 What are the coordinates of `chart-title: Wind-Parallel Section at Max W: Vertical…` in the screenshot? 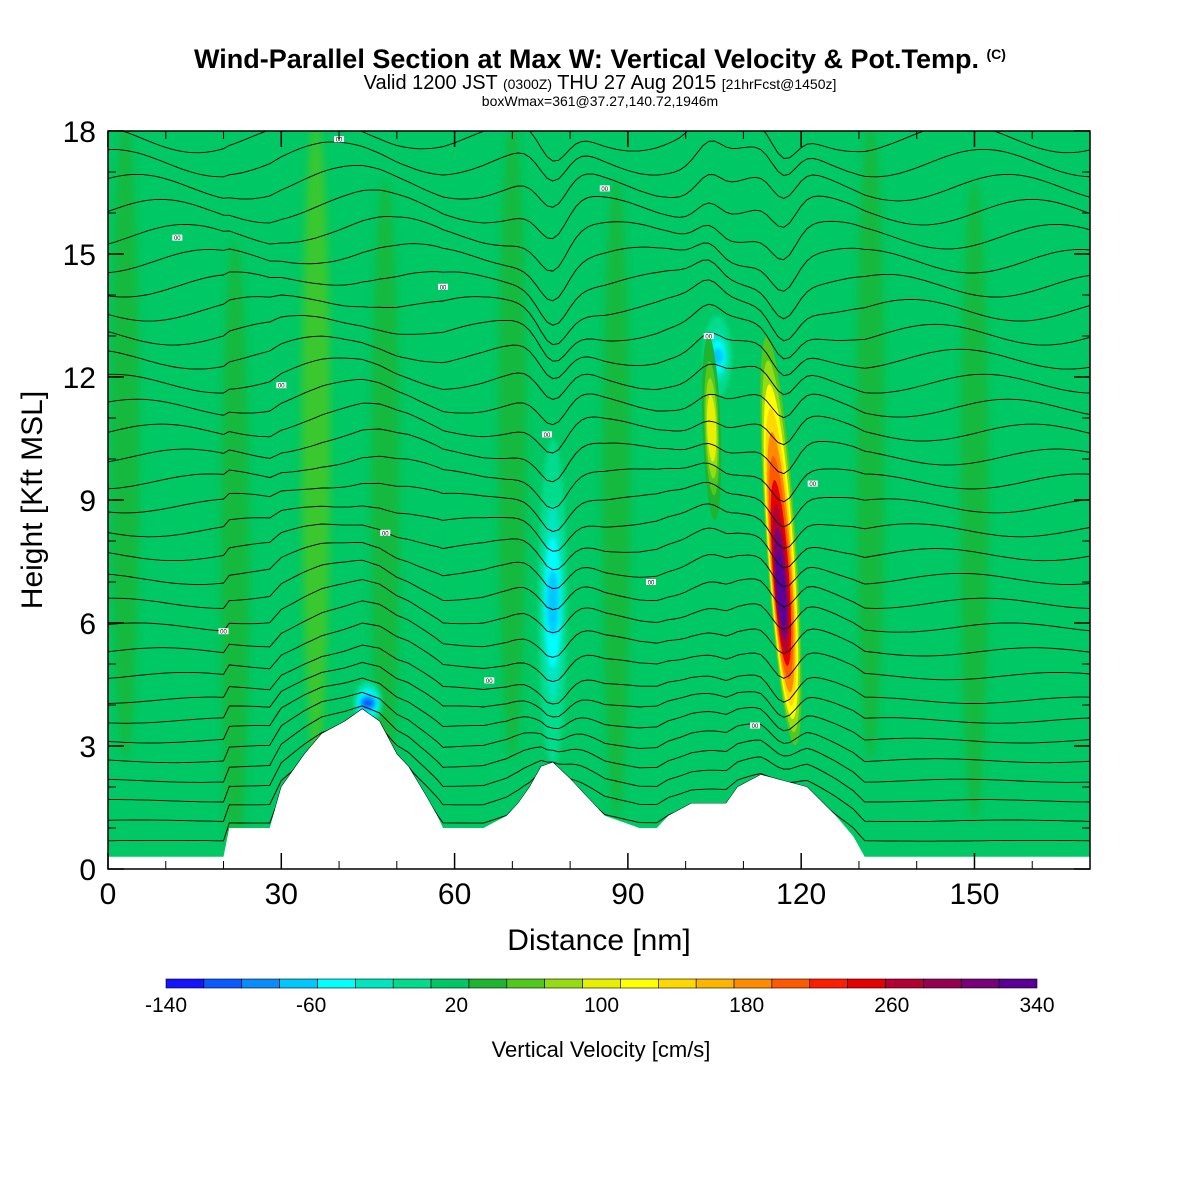 It's located at (600, 59).